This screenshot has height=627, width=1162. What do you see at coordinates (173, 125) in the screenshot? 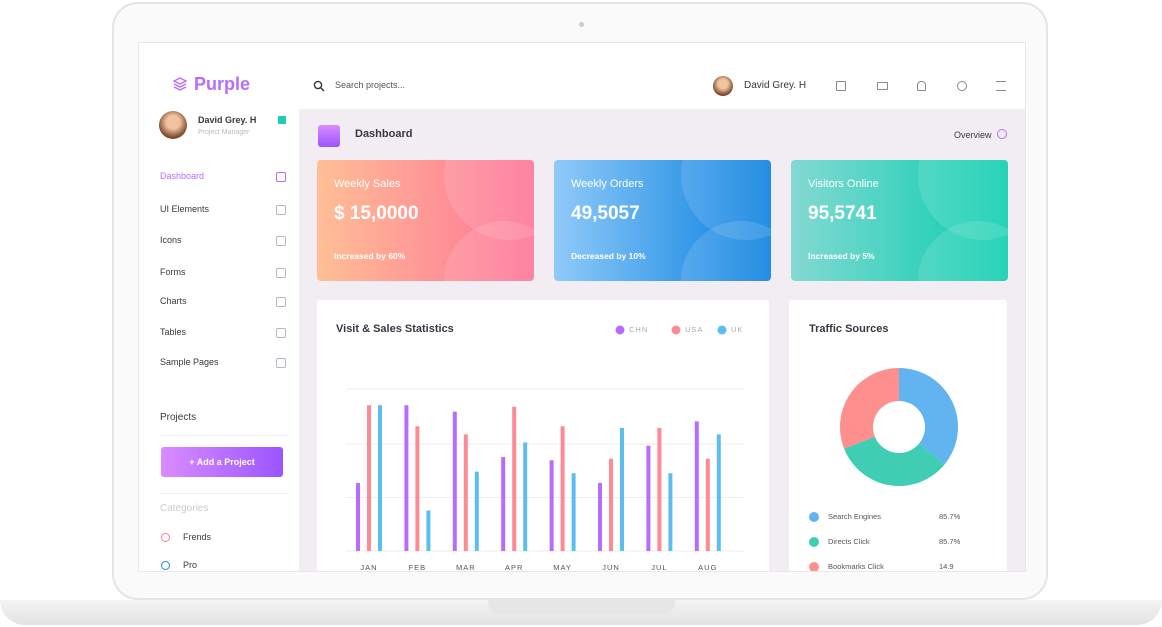
I see `avatar` at bounding box center [173, 125].